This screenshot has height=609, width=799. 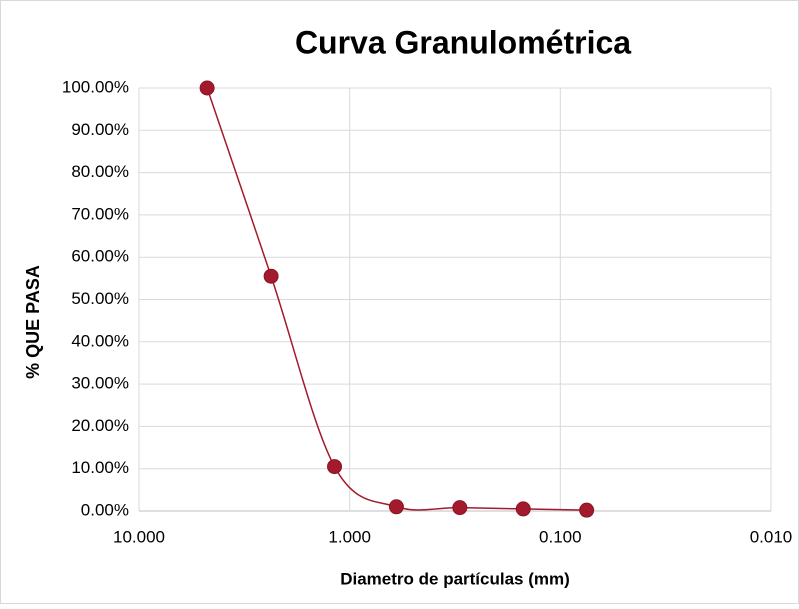 I want to click on x-tick-label: 0.010, so click(x=771, y=536).